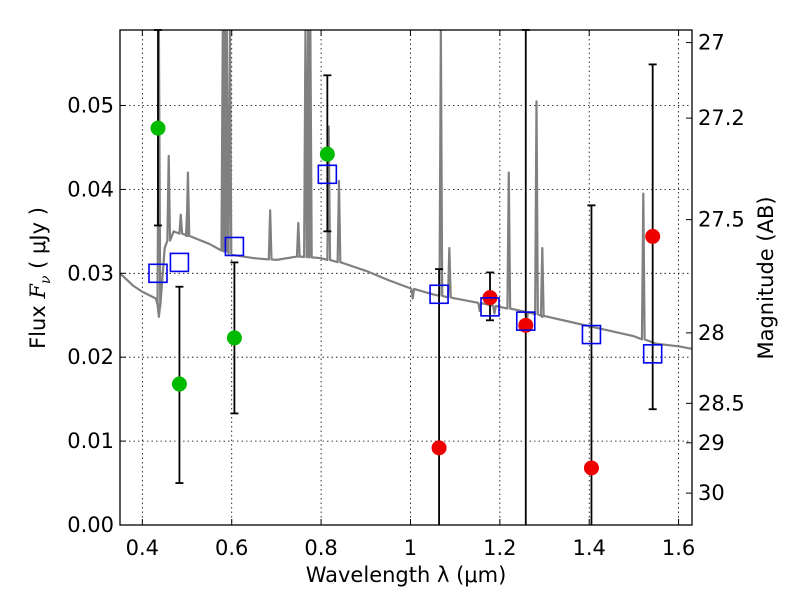 The height and width of the screenshot is (600, 800). I want to click on y-axis-title: Flux Fν ( μJy ), so click(40, 278).